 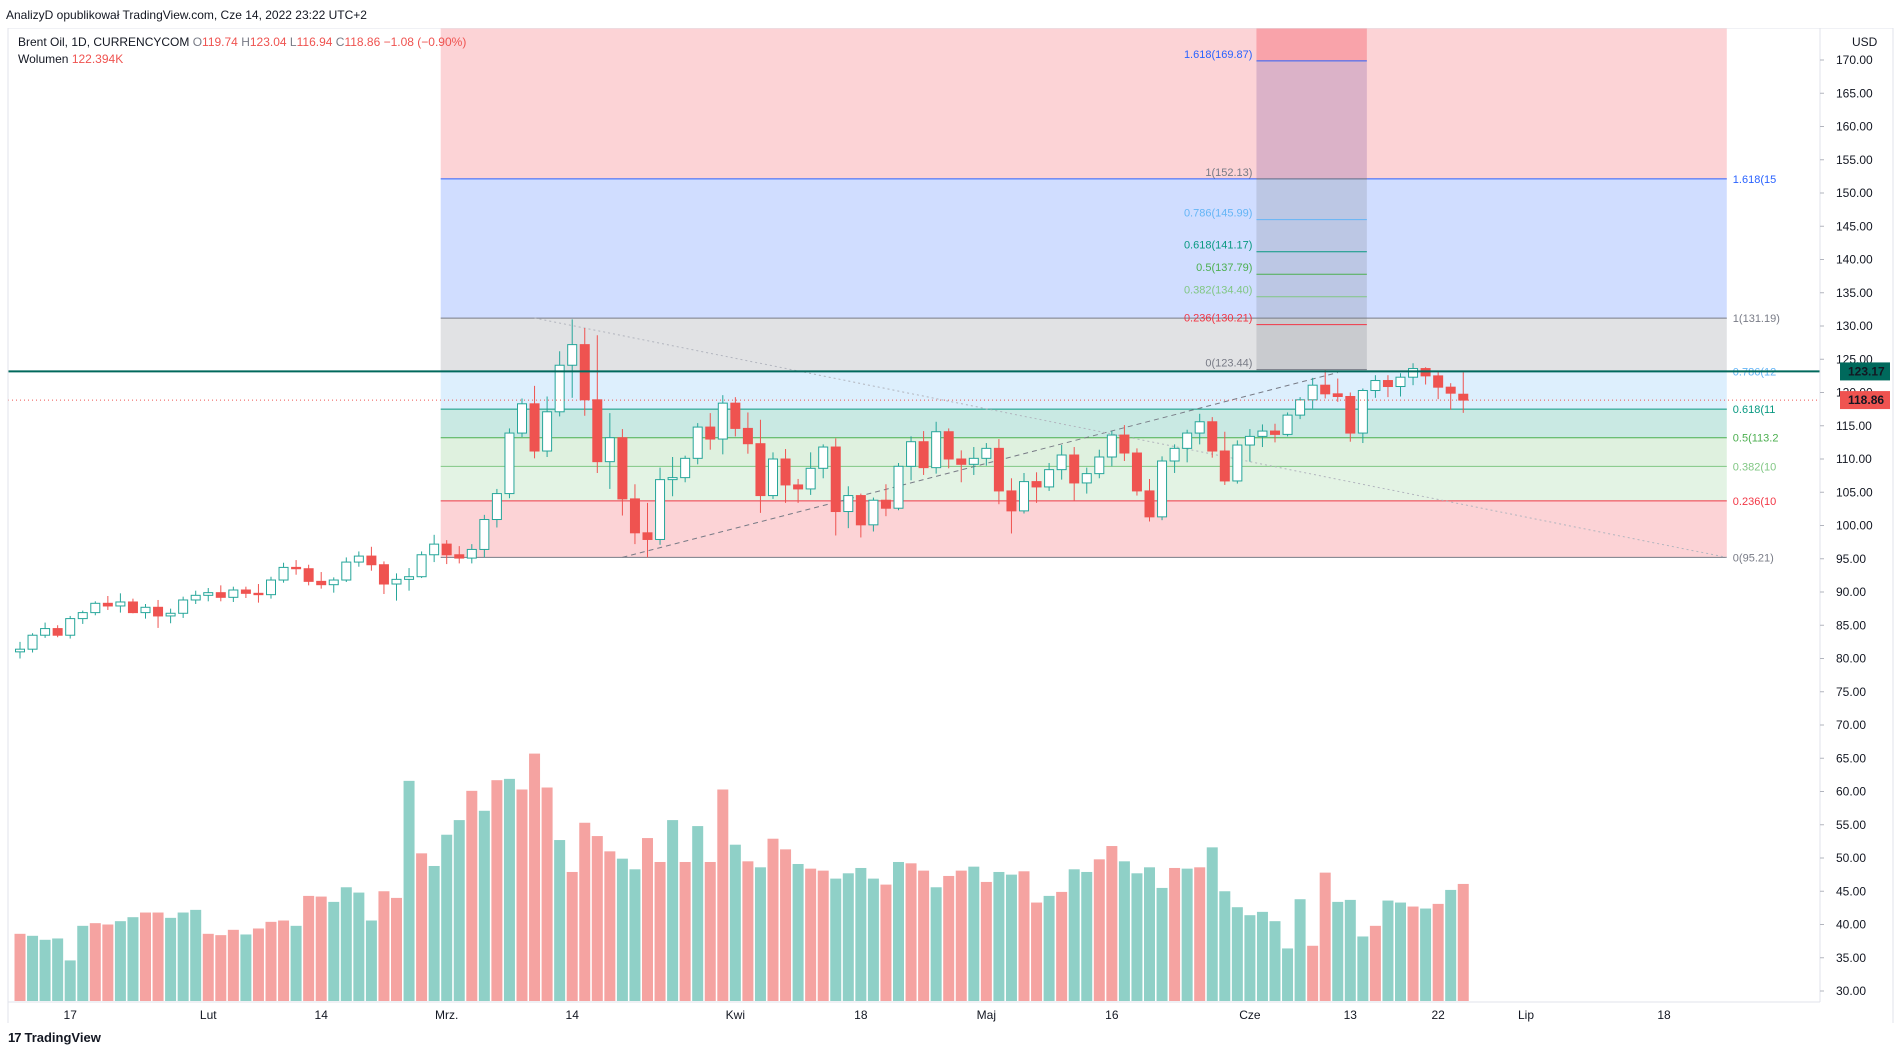 What do you see at coordinates (268, 42) in the screenshot?
I see `high-value: 123.04` at bounding box center [268, 42].